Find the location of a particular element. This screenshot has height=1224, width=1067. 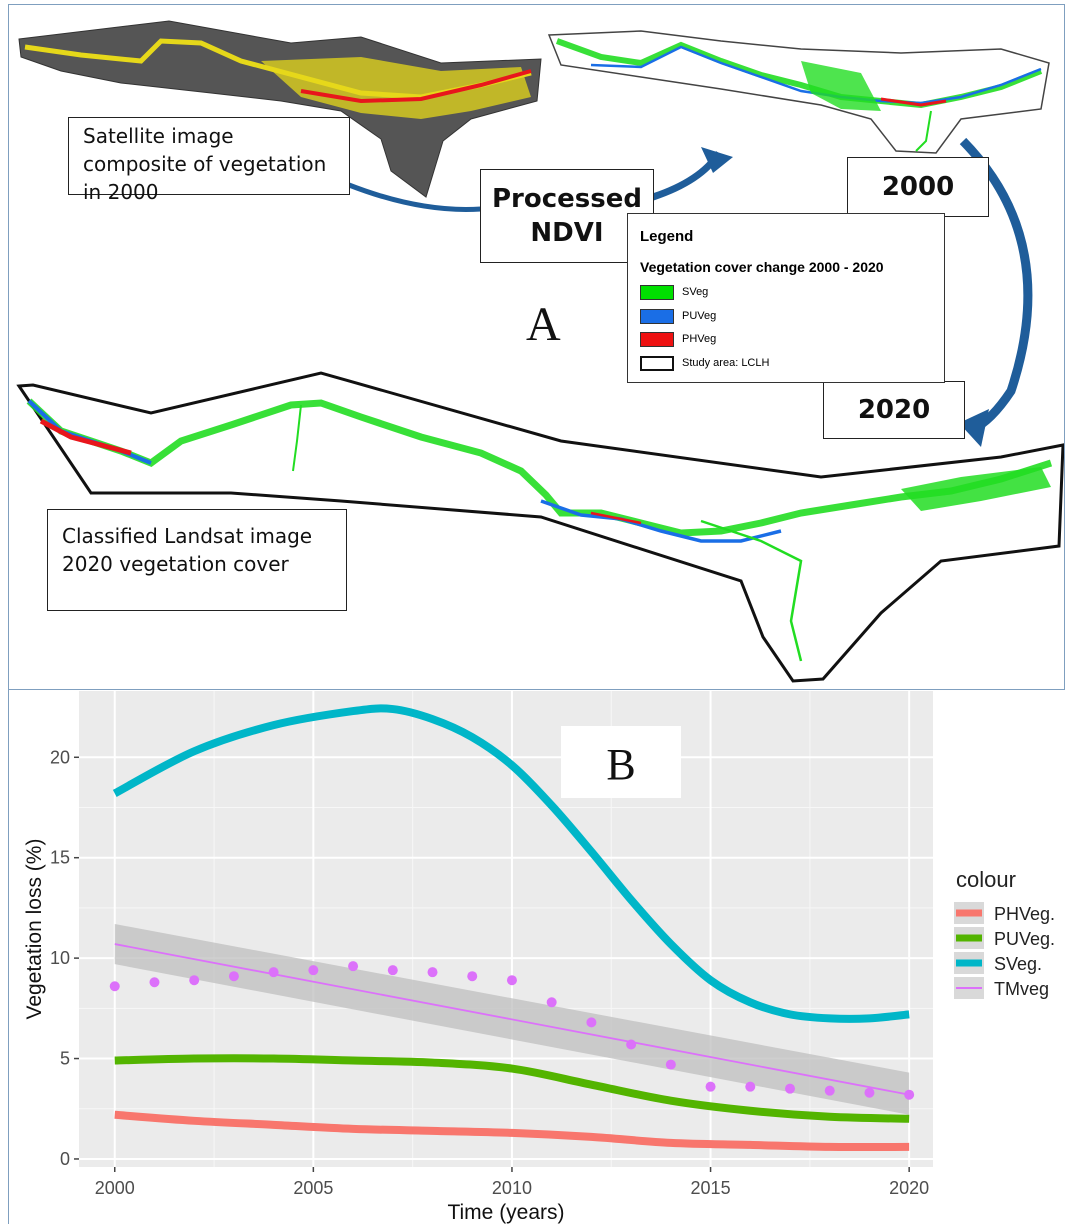

callout-year-2000: 2000 is located at coordinates (918, 187).